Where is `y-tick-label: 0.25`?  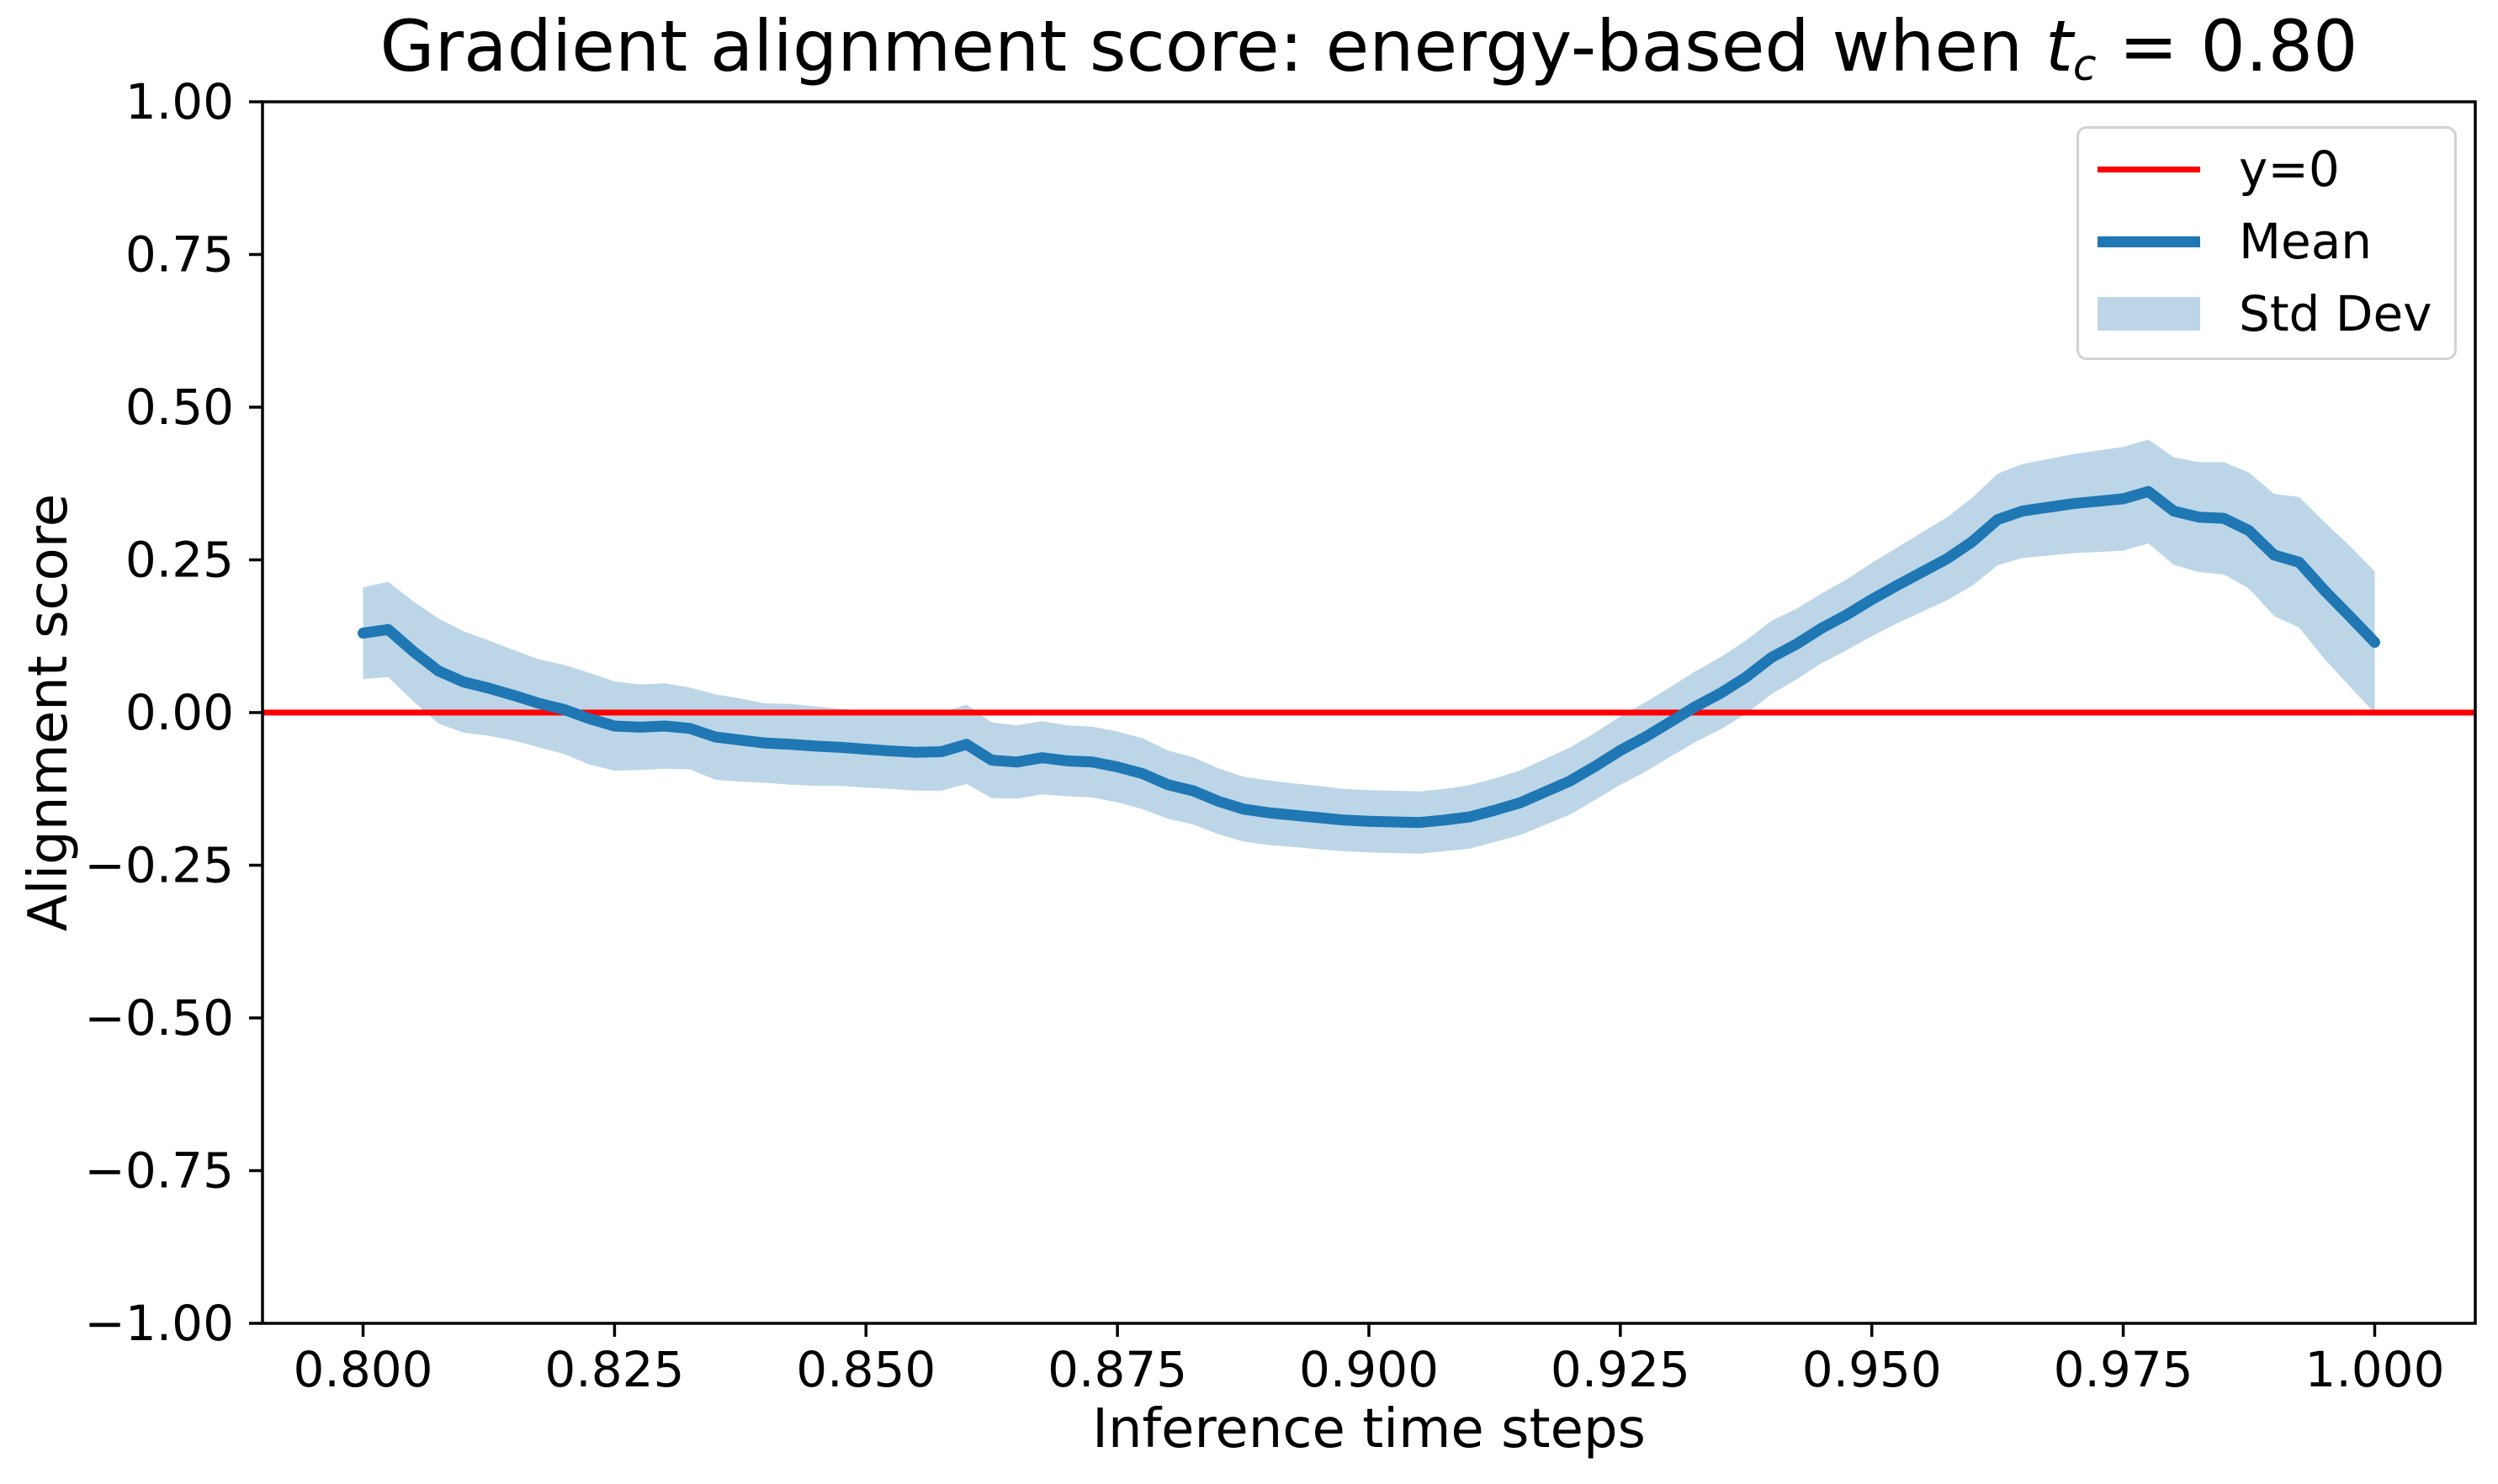 y-tick-label: 0.25 is located at coordinates (179, 560).